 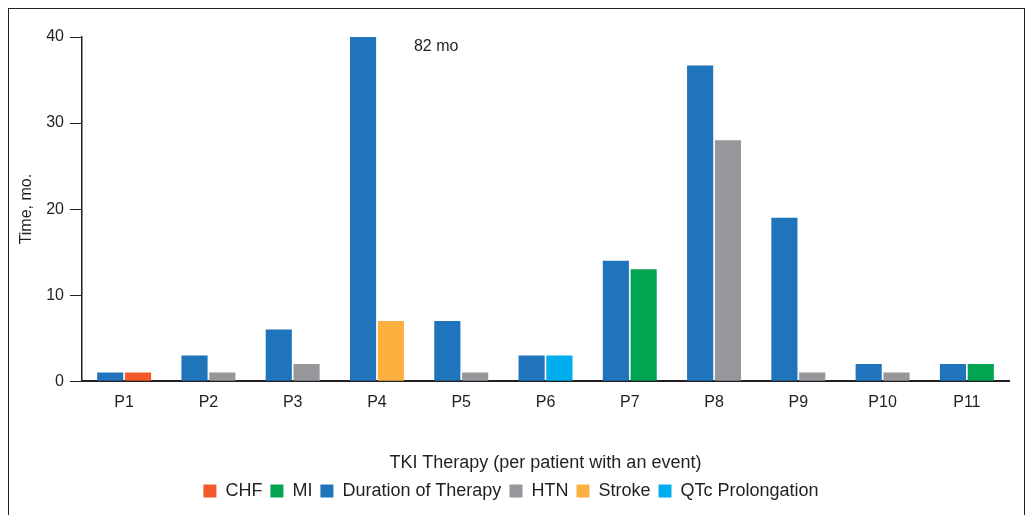 I want to click on x-tick-label: P11, so click(x=967, y=402).